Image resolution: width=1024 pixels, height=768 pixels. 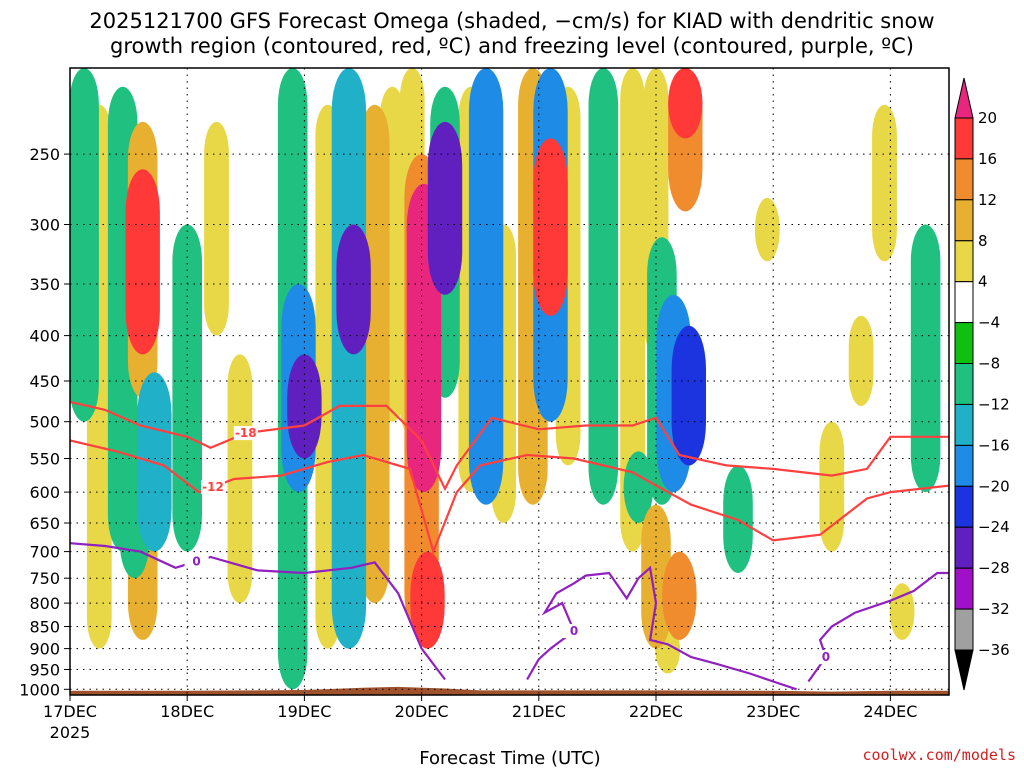 What do you see at coordinates (982, 384) in the screenshot?
I see `colorbar: 20 16 12 8 4 −4 −8 −12 −16 −20 −24 −28 −32 −36` at bounding box center [982, 384].